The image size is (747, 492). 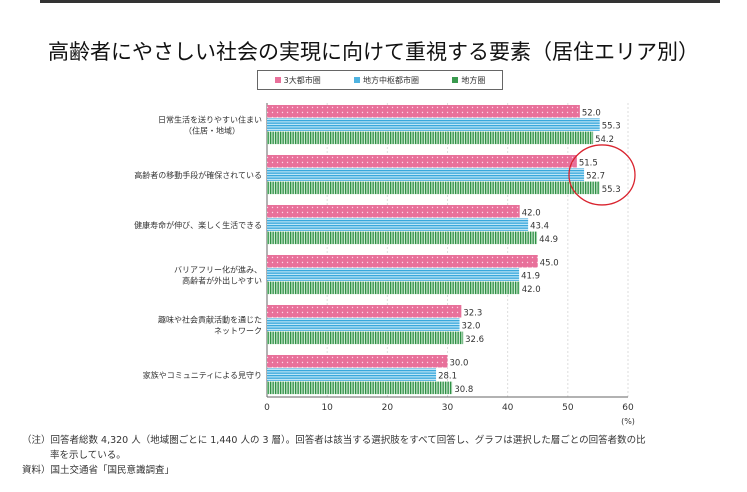 I want to click on data-label: 52.7, so click(x=595, y=177).